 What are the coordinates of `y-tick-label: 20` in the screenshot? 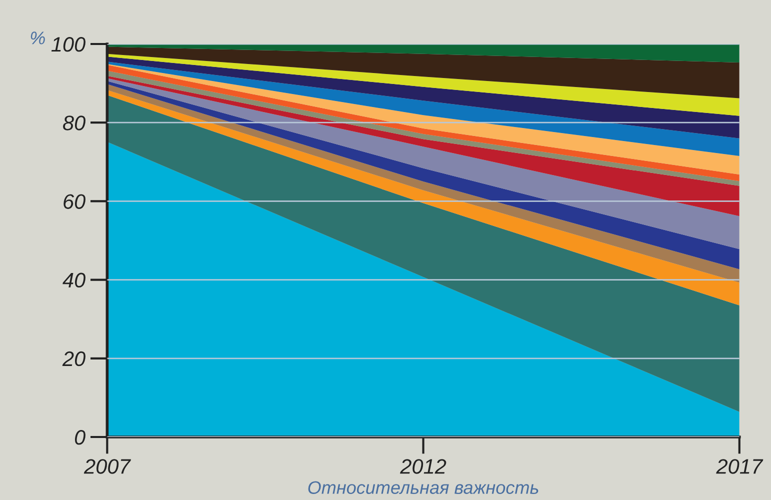 It's located at (74, 358).